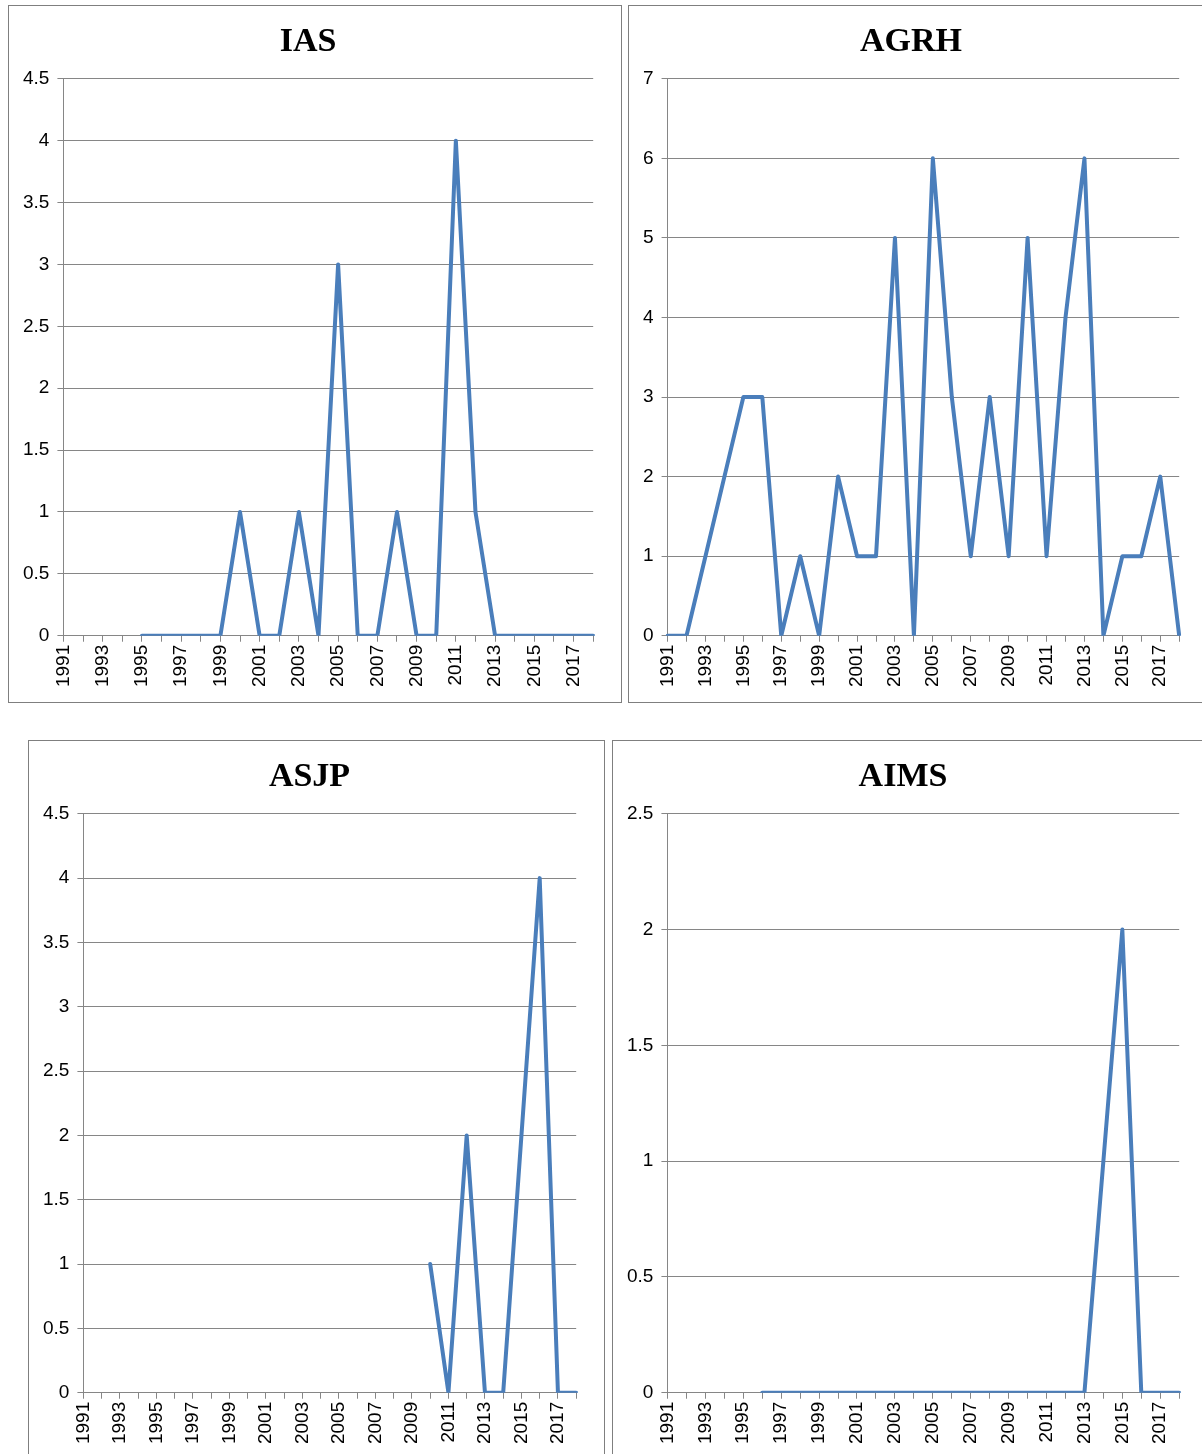 The width and height of the screenshot is (1202, 1454). I want to click on chart-title: AGRH, so click(911, 40).